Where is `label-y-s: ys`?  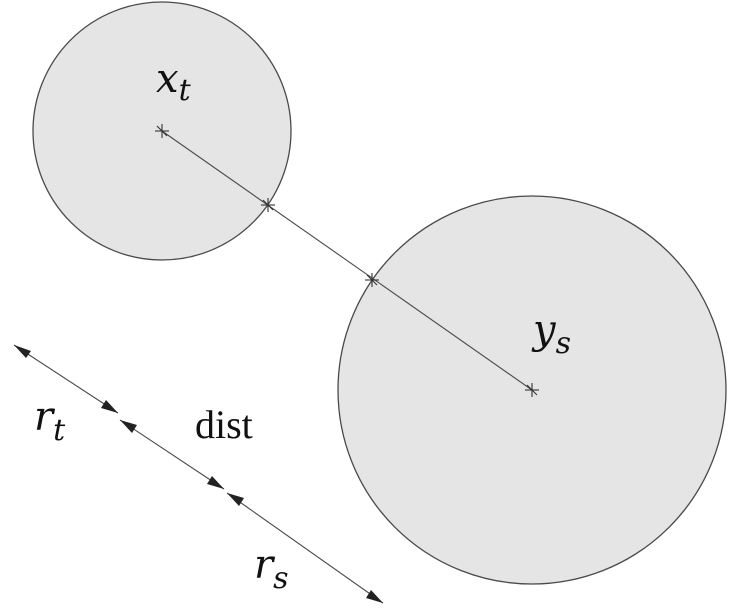
label-y-s: ys is located at coordinates (551, 334).